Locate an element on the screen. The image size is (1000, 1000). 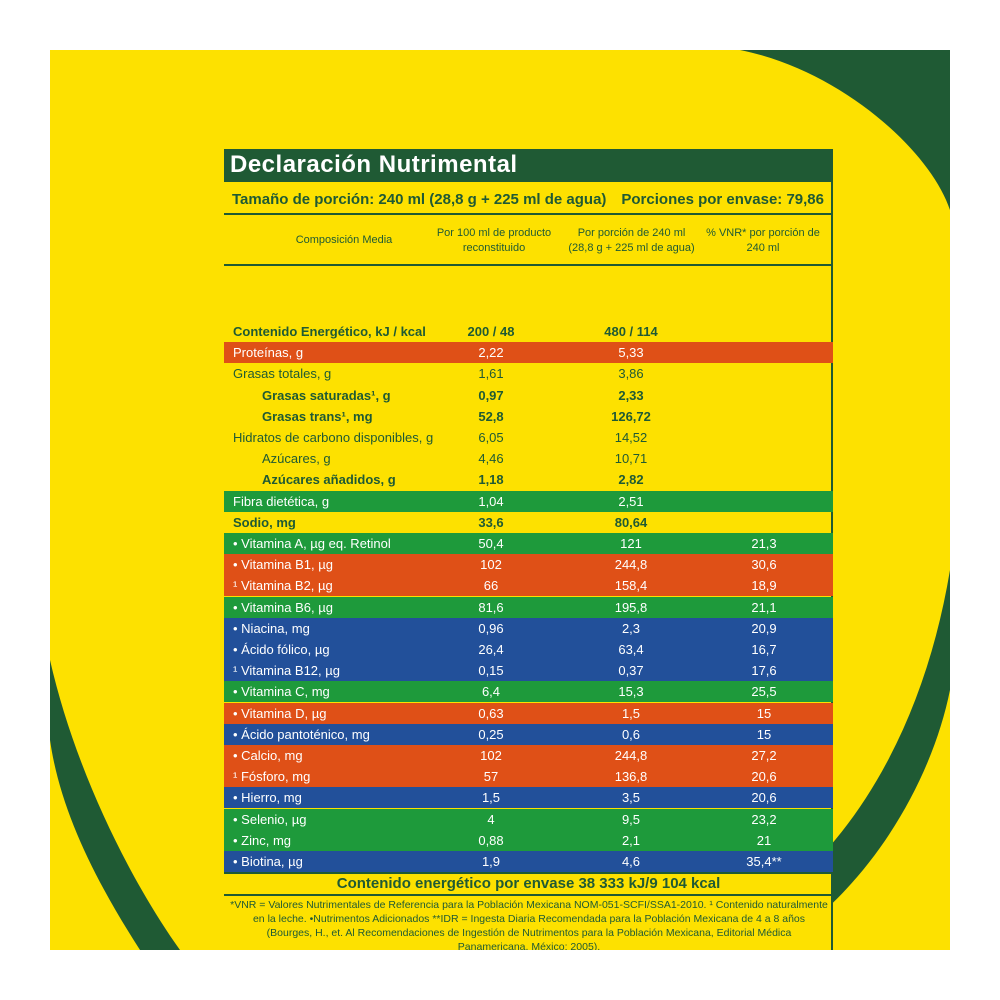
nutrient-row: • Hierro, mg 1,5 3,5 20,6 is located at coordinates (528, 798).